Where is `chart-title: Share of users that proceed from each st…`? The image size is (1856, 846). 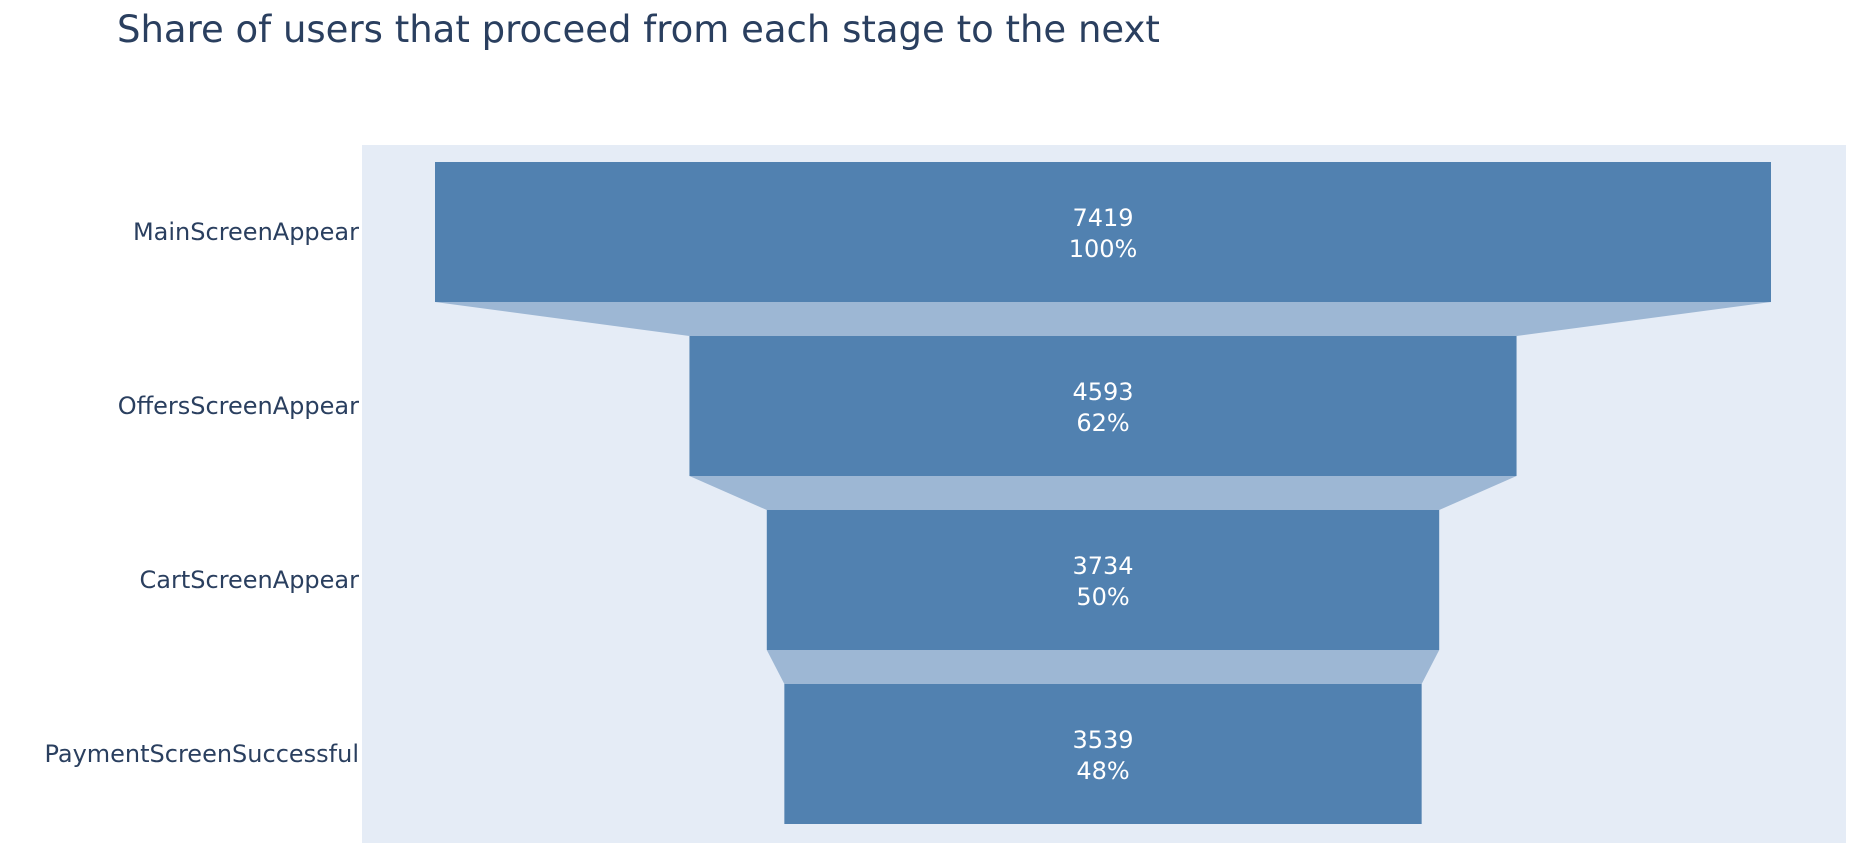 chart-title: Share of users that proceed from each st… is located at coordinates (638, 29).